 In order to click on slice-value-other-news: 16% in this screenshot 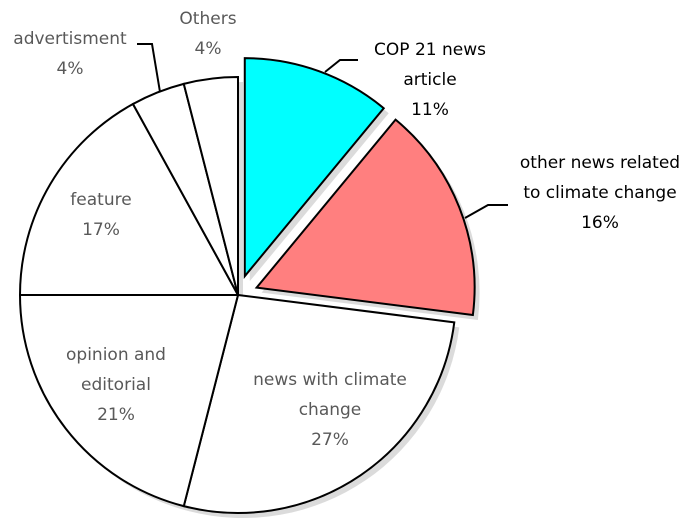, I will do `click(600, 223)`.